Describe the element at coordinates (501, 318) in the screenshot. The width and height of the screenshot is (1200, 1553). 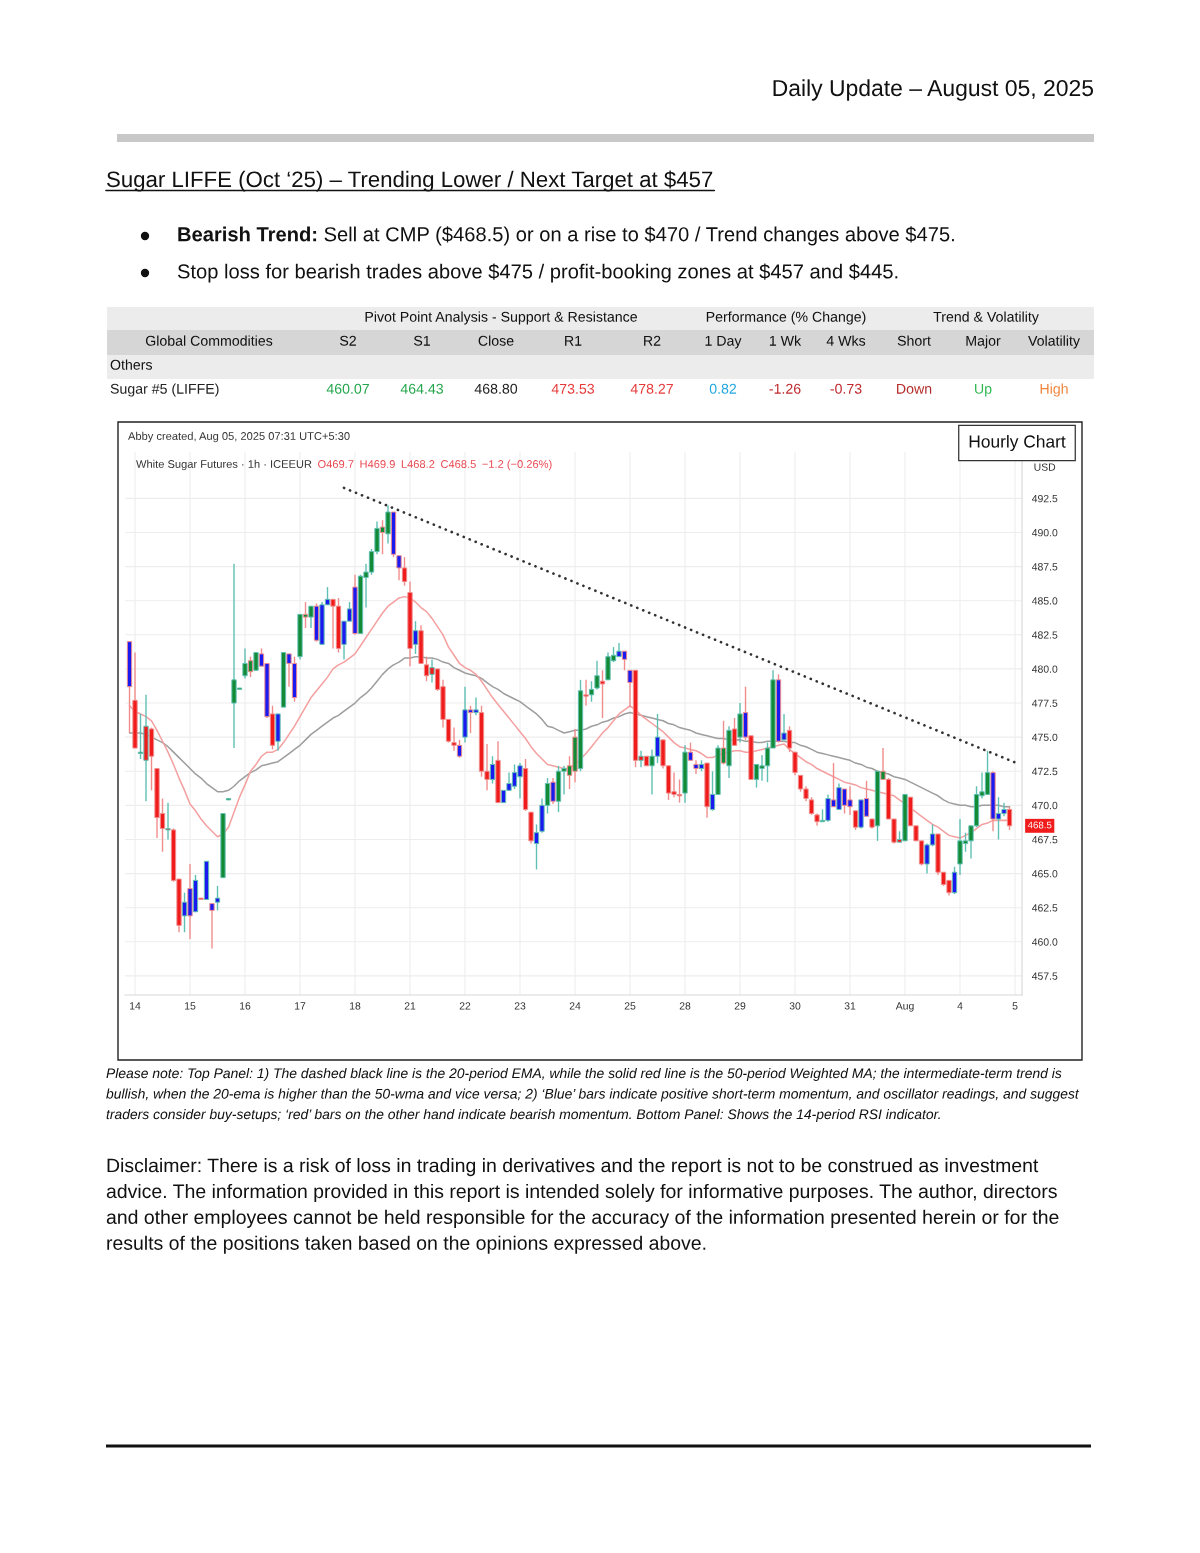
I see `text: Pivot Point Analysis - Support & Resistance` at that location.